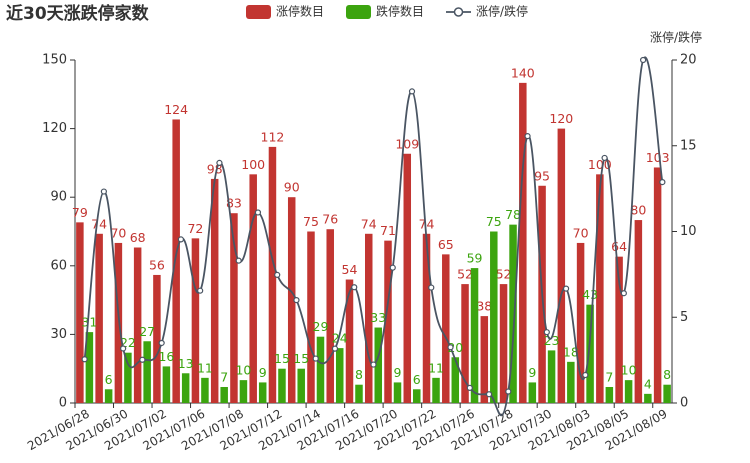 This screenshot has height=463, width=750. I want to click on legend-item: 跌停数目, so click(385, 11).